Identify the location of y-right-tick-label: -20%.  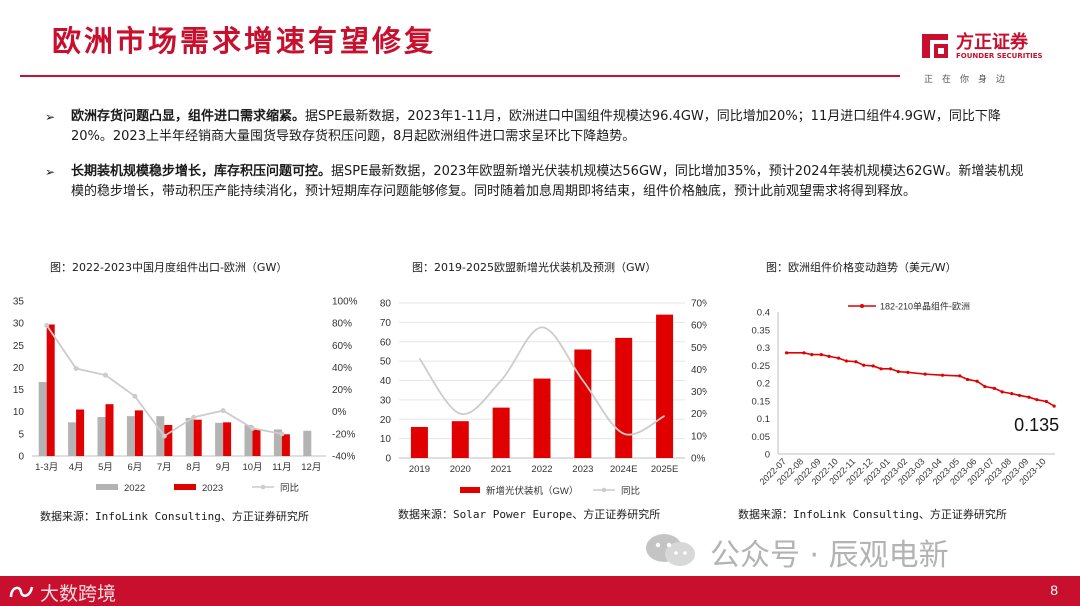
(343, 434).